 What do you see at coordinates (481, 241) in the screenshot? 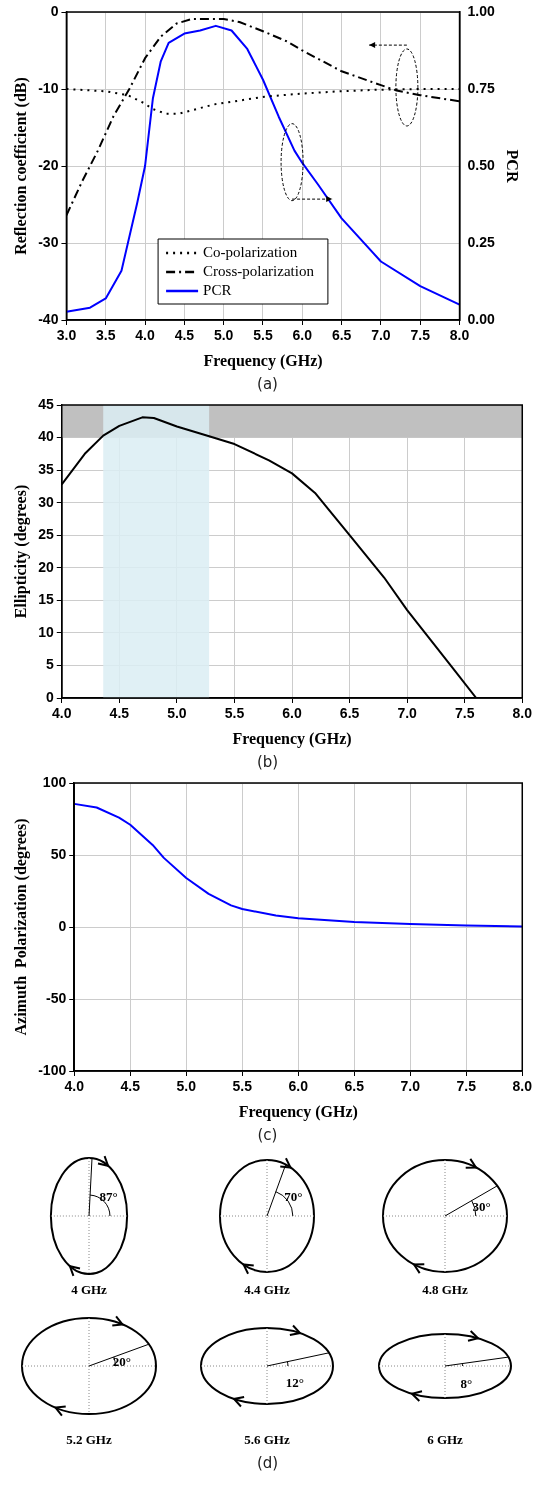
I see `y2-tick-label: 0.25` at bounding box center [481, 241].